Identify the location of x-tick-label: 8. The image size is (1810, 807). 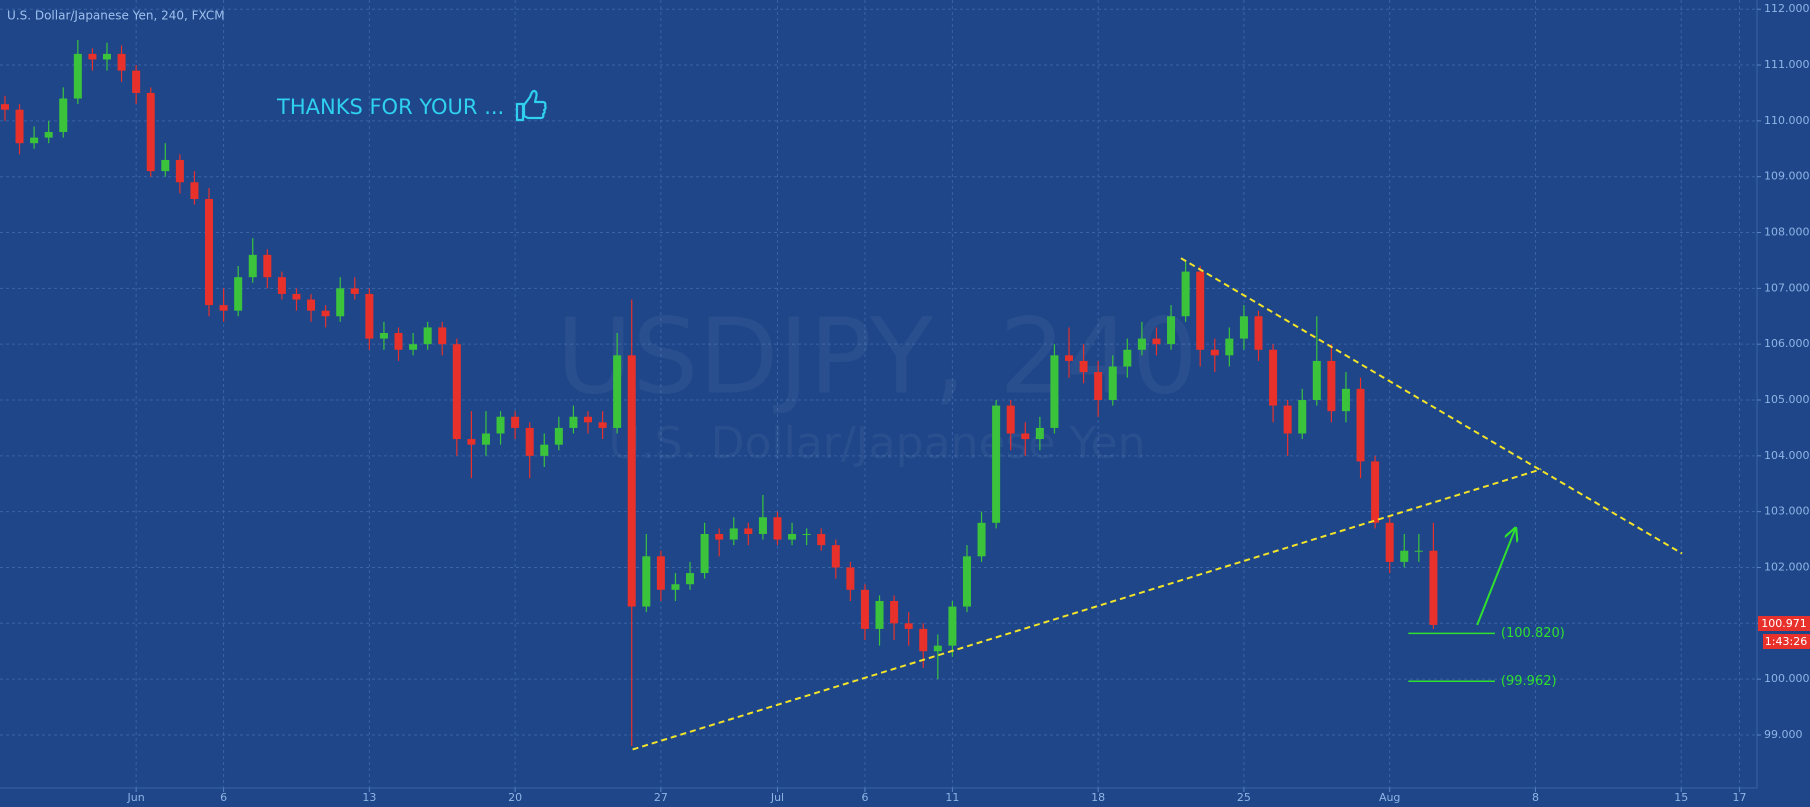
(1535, 797).